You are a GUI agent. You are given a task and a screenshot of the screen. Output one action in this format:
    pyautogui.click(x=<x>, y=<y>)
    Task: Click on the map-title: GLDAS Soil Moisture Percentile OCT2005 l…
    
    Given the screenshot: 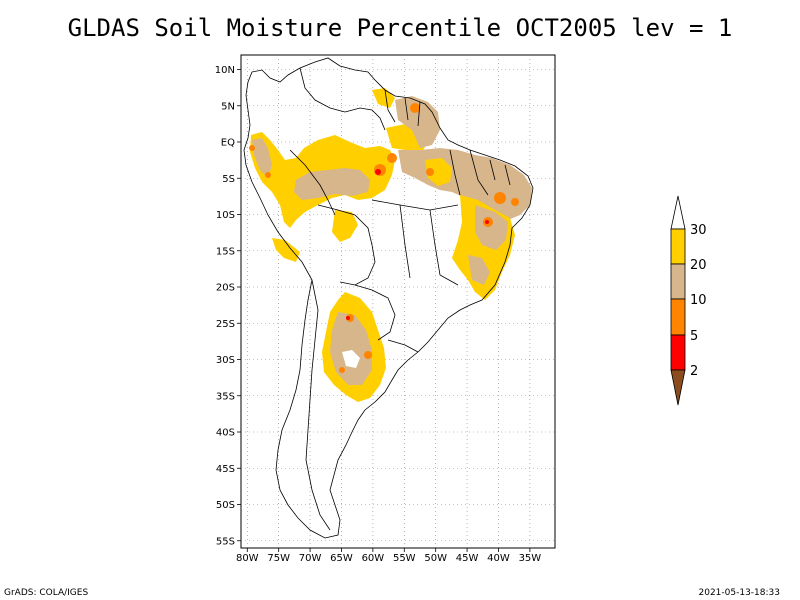 What is the action you would take?
    pyautogui.click(x=400, y=28)
    